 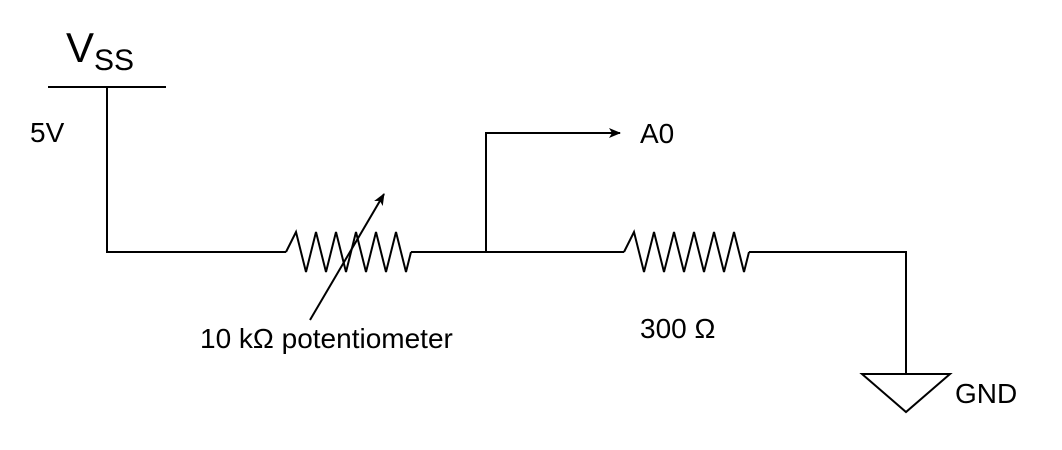 What do you see at coordinates (657, 133) in the screenshot?
I see `output-label: A0` at bounding box center [657, 133].